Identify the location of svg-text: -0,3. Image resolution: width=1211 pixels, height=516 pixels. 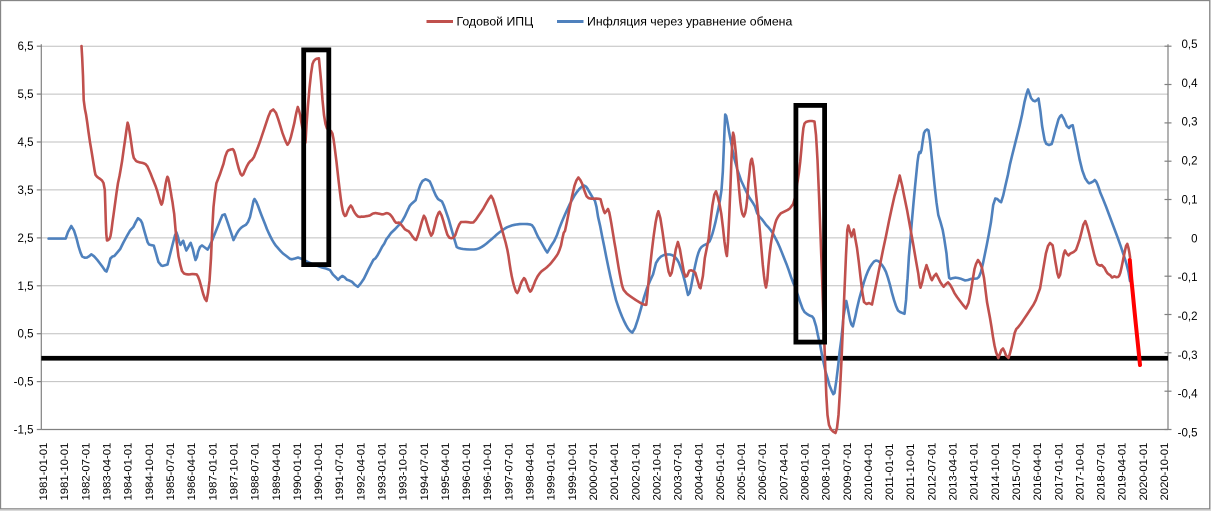
(1188, 356).